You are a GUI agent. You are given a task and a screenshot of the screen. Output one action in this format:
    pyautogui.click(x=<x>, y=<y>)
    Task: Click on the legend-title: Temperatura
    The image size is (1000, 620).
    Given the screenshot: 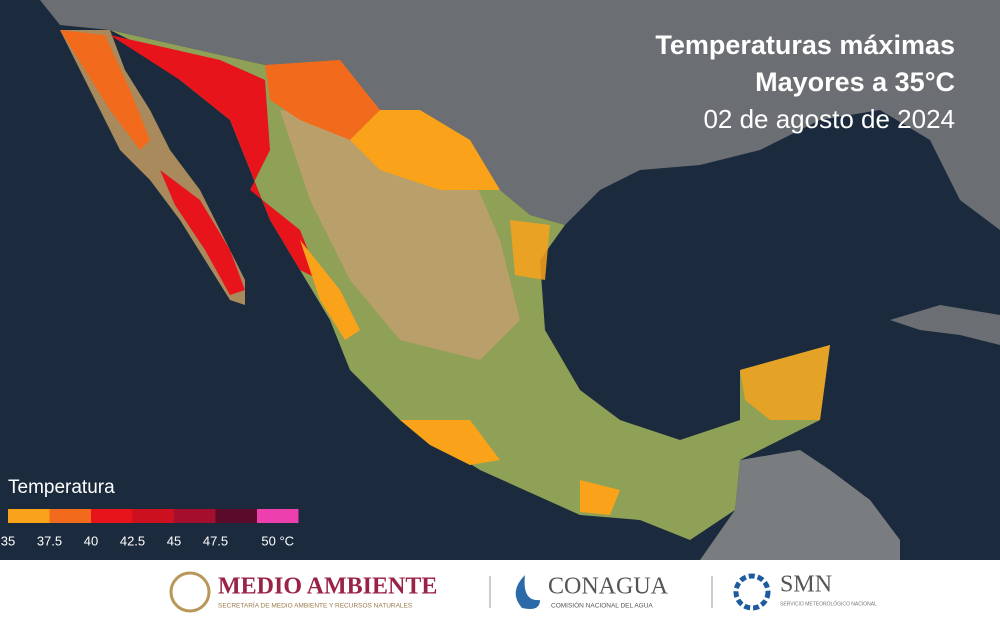 What is the action you would take?
    pyautogui.click(x=61, y=487)
    